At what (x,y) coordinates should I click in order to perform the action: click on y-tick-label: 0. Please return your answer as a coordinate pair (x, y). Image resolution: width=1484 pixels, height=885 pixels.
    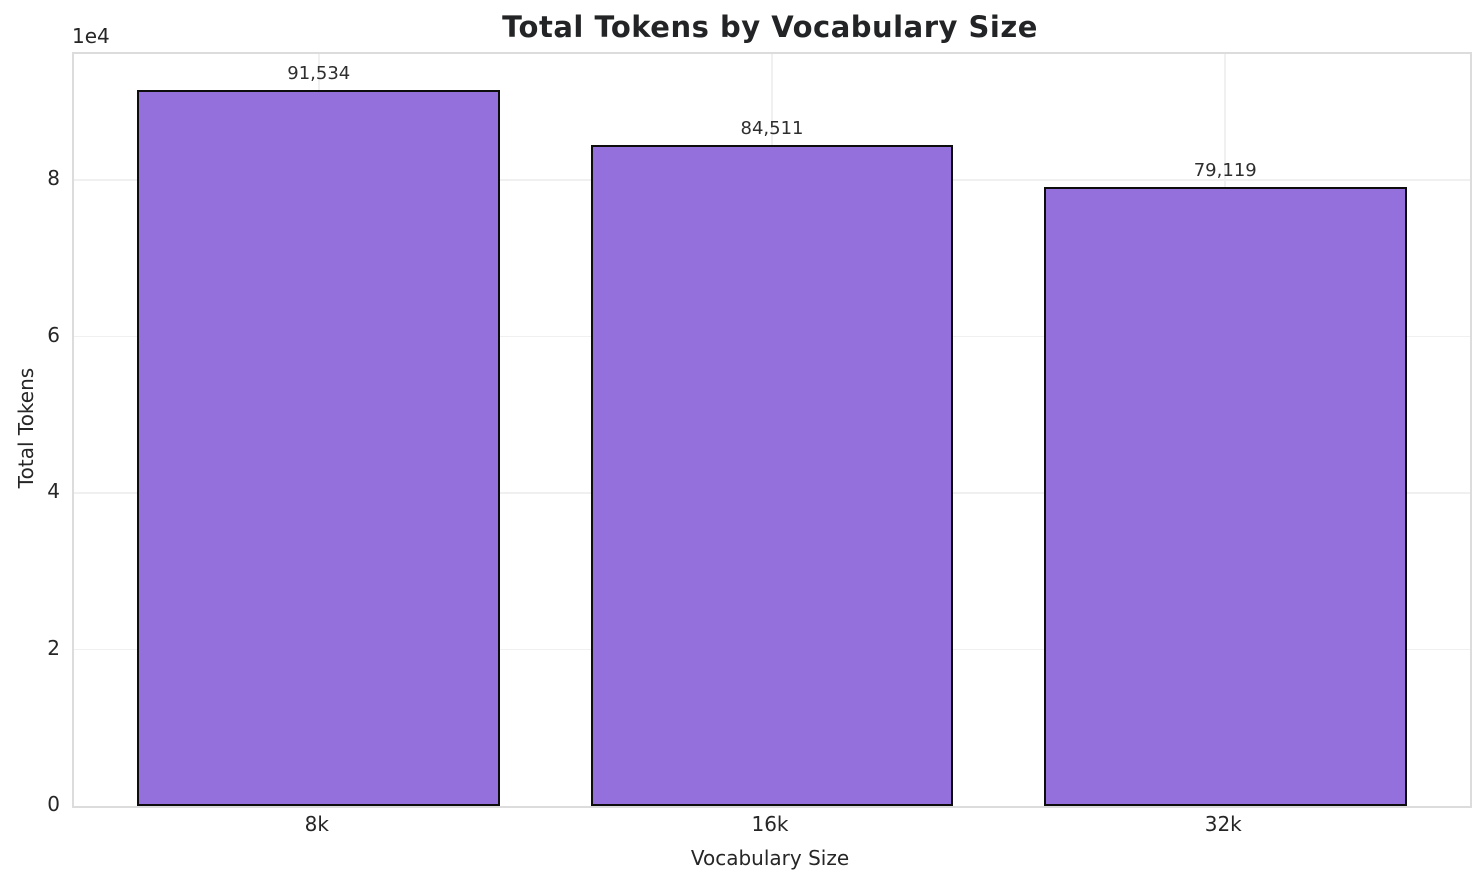
    Looking at the image, I should click on (53, 804).